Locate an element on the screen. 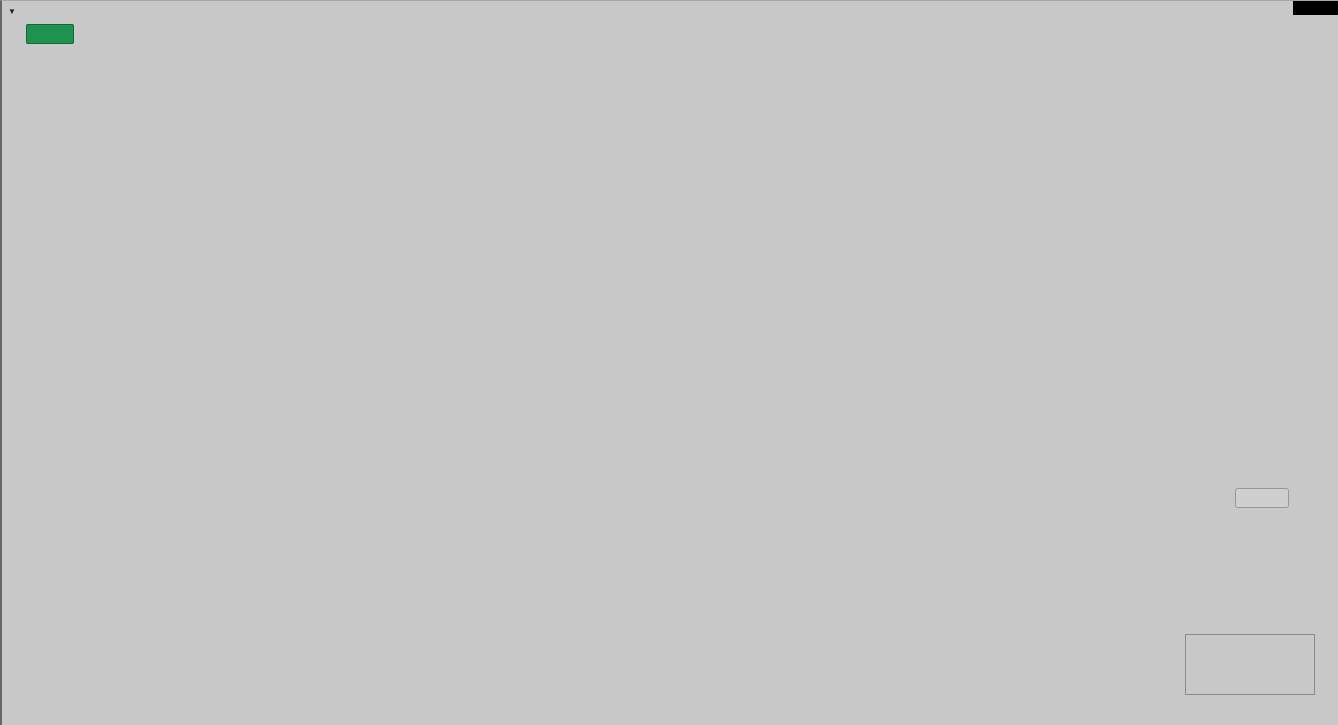  ichi-button is located at coordinates (1262, 498).